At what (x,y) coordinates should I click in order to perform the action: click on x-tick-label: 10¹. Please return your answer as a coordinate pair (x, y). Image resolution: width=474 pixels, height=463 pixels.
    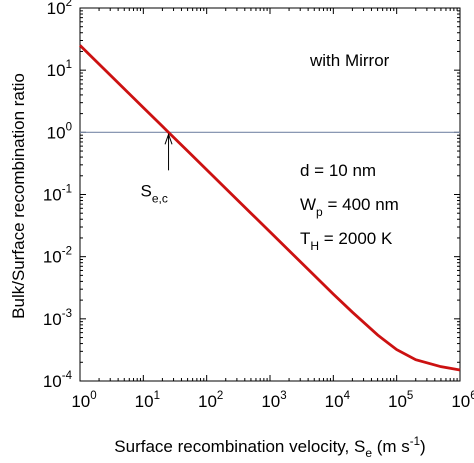
    Looking at the image, I should click on (147, 400).